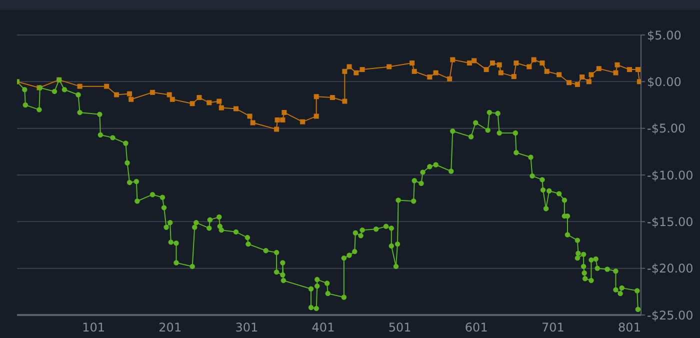 Image resolution: width=700 pixels, height=338 pixels. Describe the element at coordinates (670, 221) in the screenshot. I see `y-tick-label: -$15.00` at that location.